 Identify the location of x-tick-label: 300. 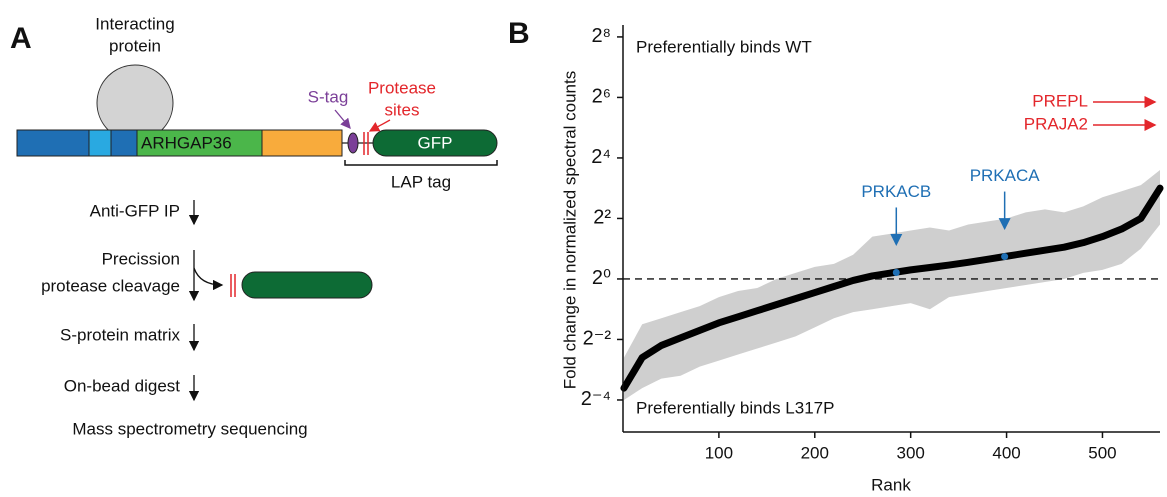
(910, 452).